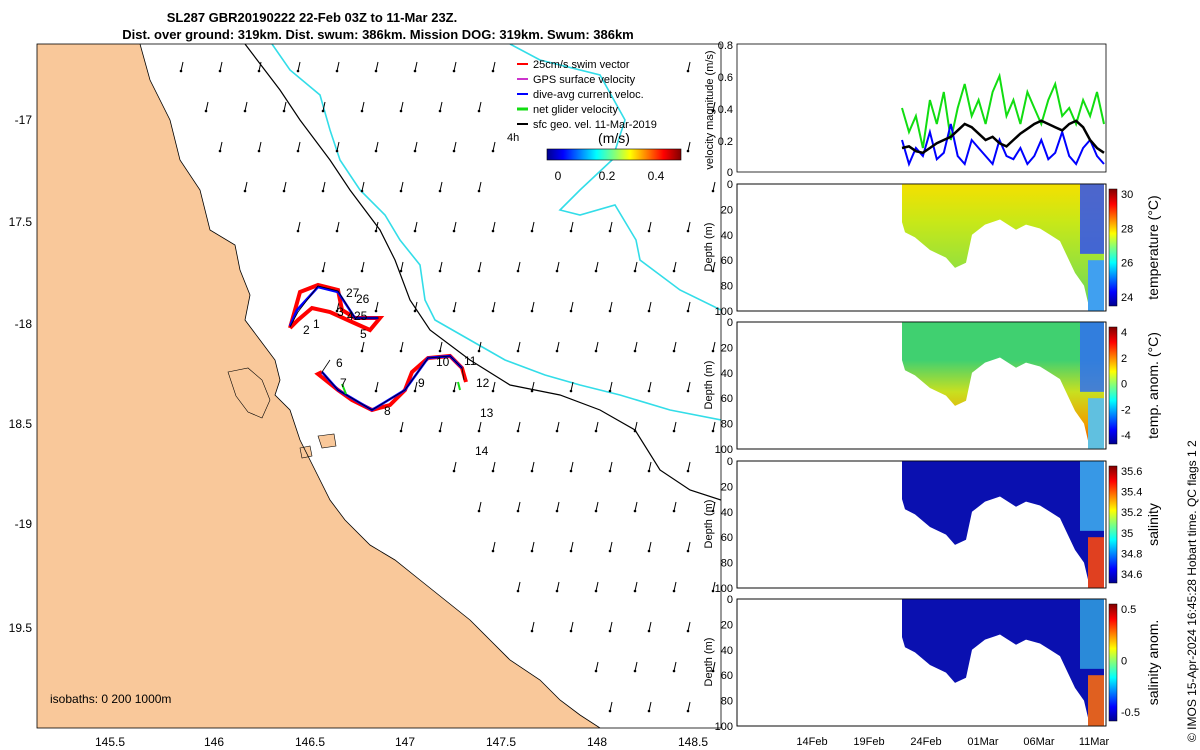 This screenshot has width=1200, height=750. What do you see at coordinates (110, 699) in the screenshot?
I see `isobath-note: isobaths: 0 200 1000m` at bounding box center [110, 699].